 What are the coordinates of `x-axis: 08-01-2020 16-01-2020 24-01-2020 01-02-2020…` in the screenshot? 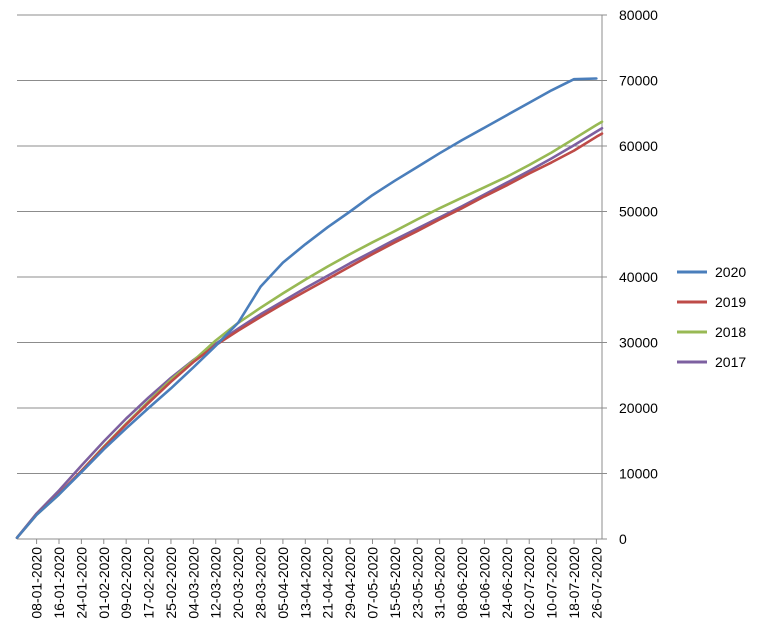 It's located at (316, 579).